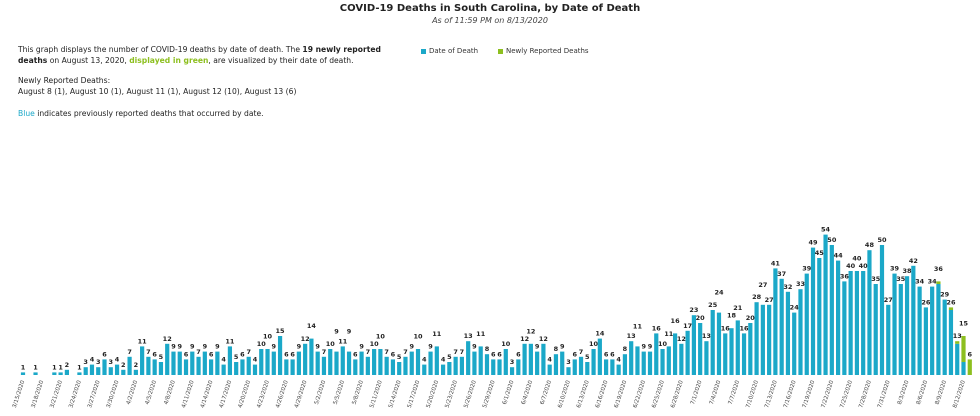  Describe the element at coordinates (549, 360) in the screenshot. I see `data-label: 4` at that location.